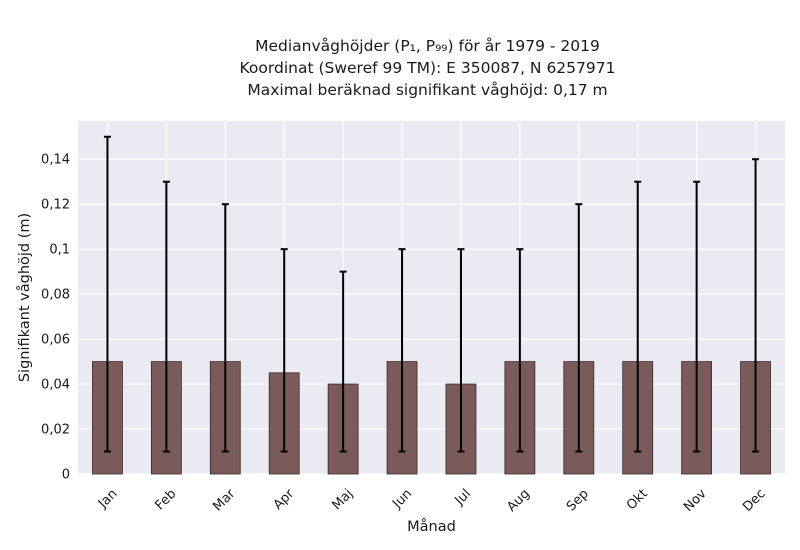 This screenshot has height=550, width=800. I want to click on error-bar-mar, so click(225, 328).